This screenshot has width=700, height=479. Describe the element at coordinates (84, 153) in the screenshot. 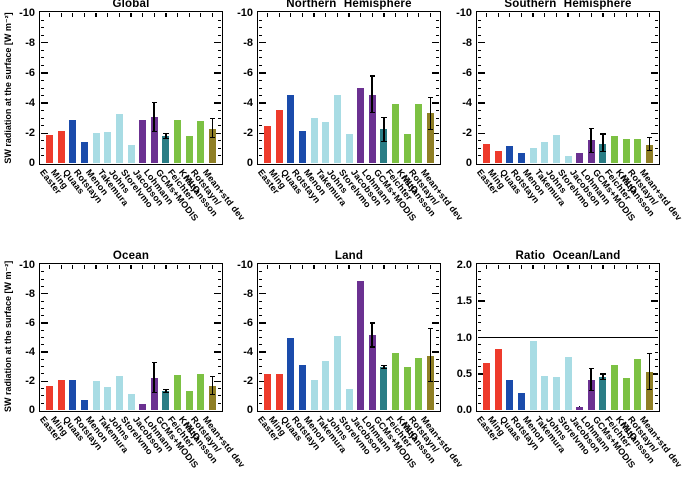

I see `bar-rotstayn` at that location.